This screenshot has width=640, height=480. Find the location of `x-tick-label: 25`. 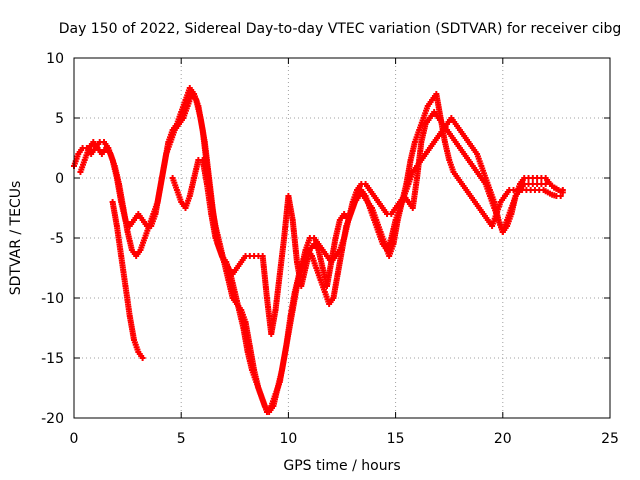

x-tick-label: 25 is located at coordinates (610, 439).